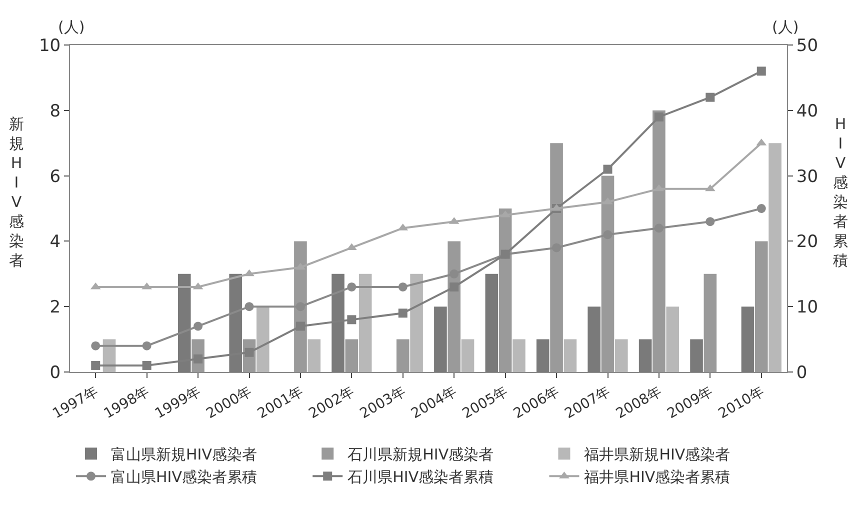 This screenshot has width=857, height=505. What do you see at coordinates (807, 308) in the screenshot?
I see `y2-tick-label: 10` at bounding box center [807, 308].